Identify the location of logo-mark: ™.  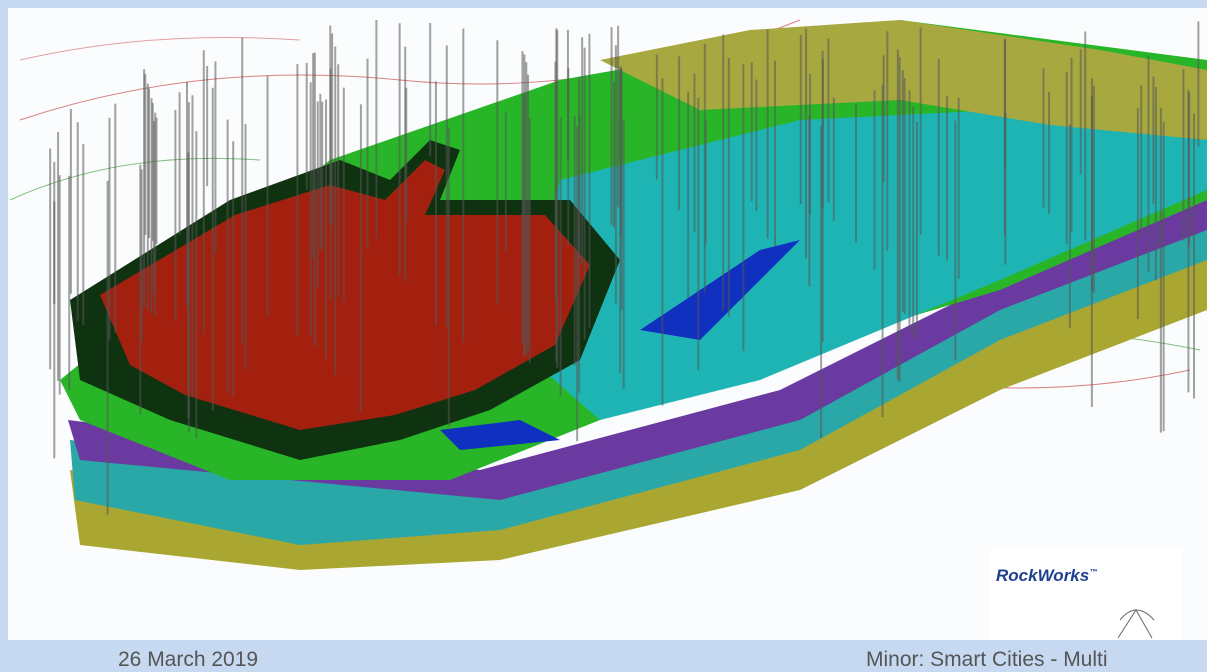
(1093, 572).